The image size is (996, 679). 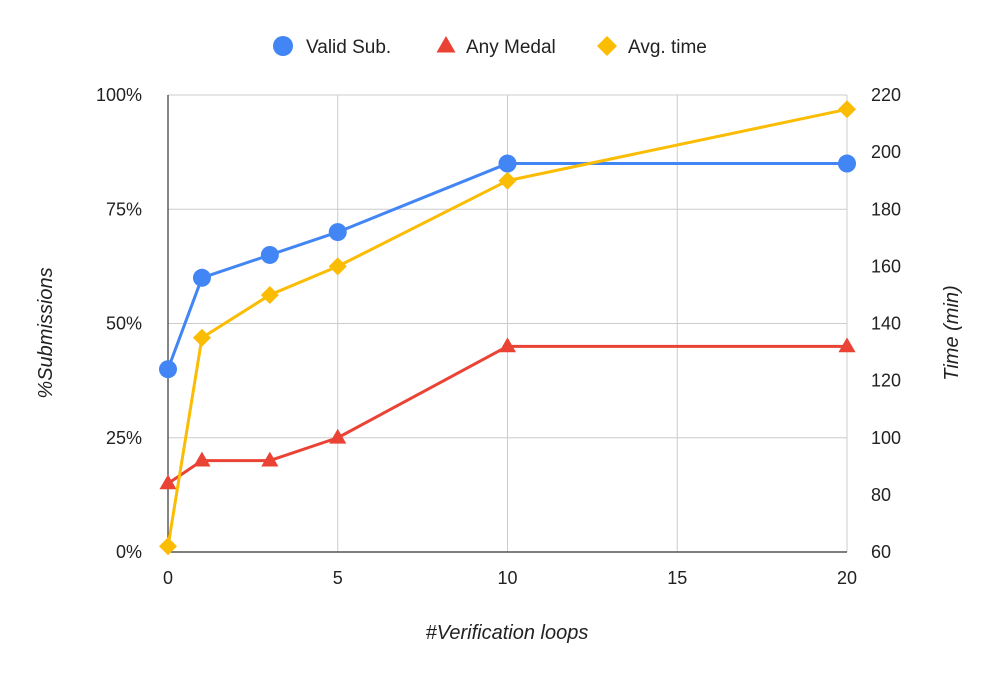 I want to click on y-right-tick-label: 120, so click(x=886, y=381).